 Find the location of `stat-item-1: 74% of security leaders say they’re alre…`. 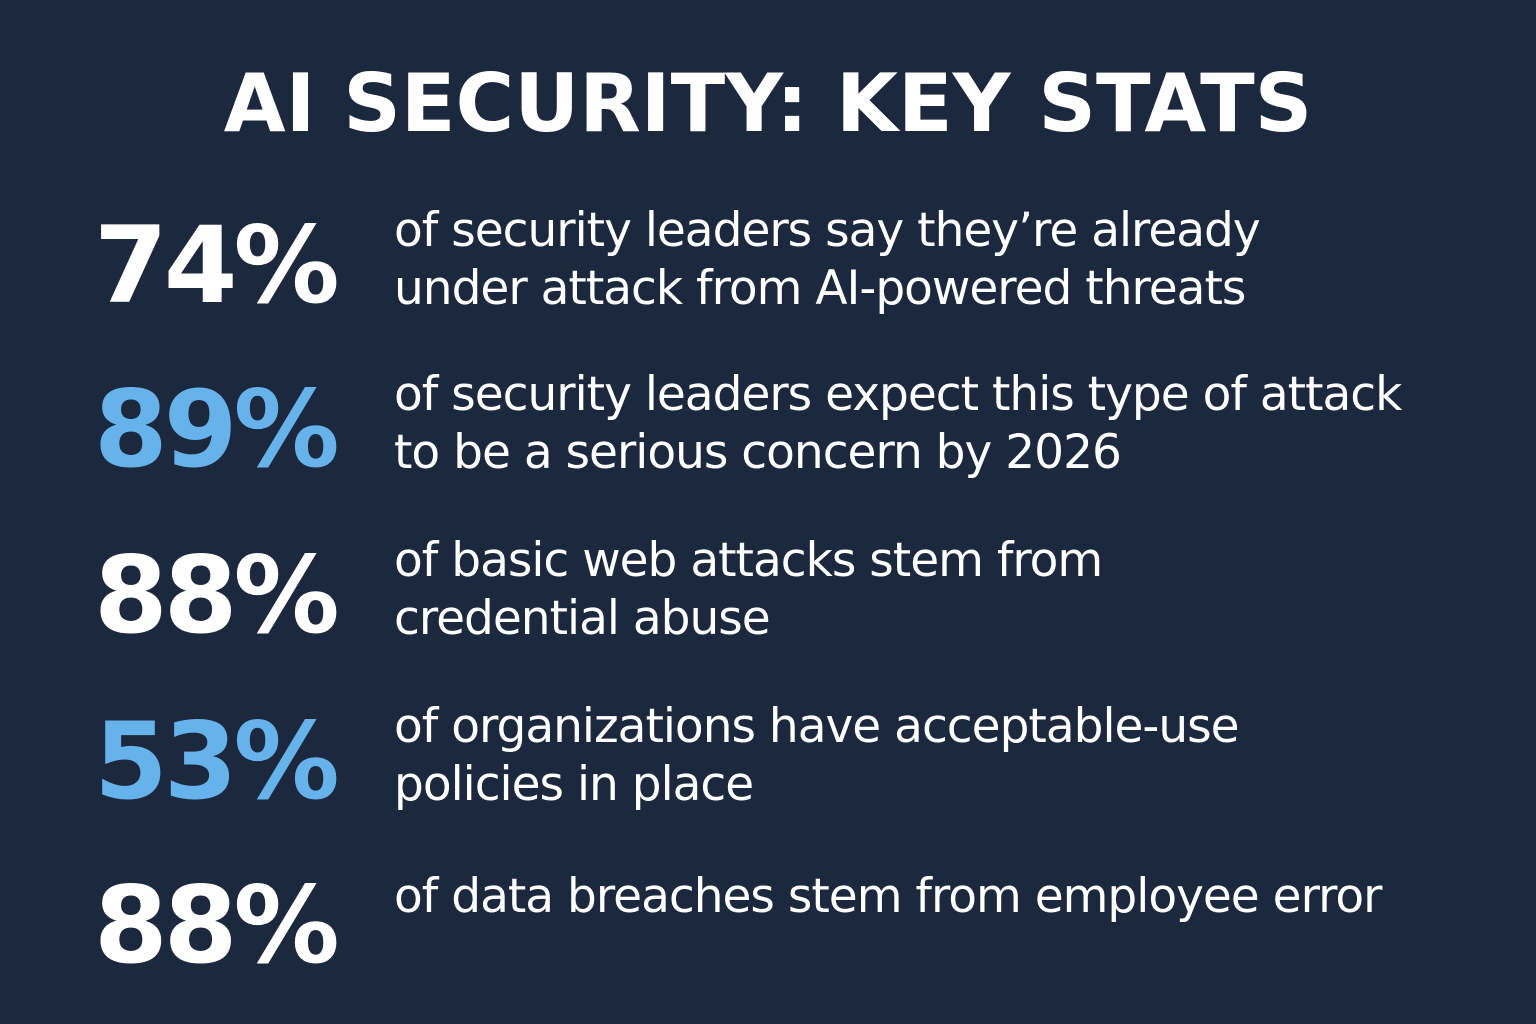

stat-item-1: 74% of security leaders say they’re alre… is located at coordinates (804, 266).